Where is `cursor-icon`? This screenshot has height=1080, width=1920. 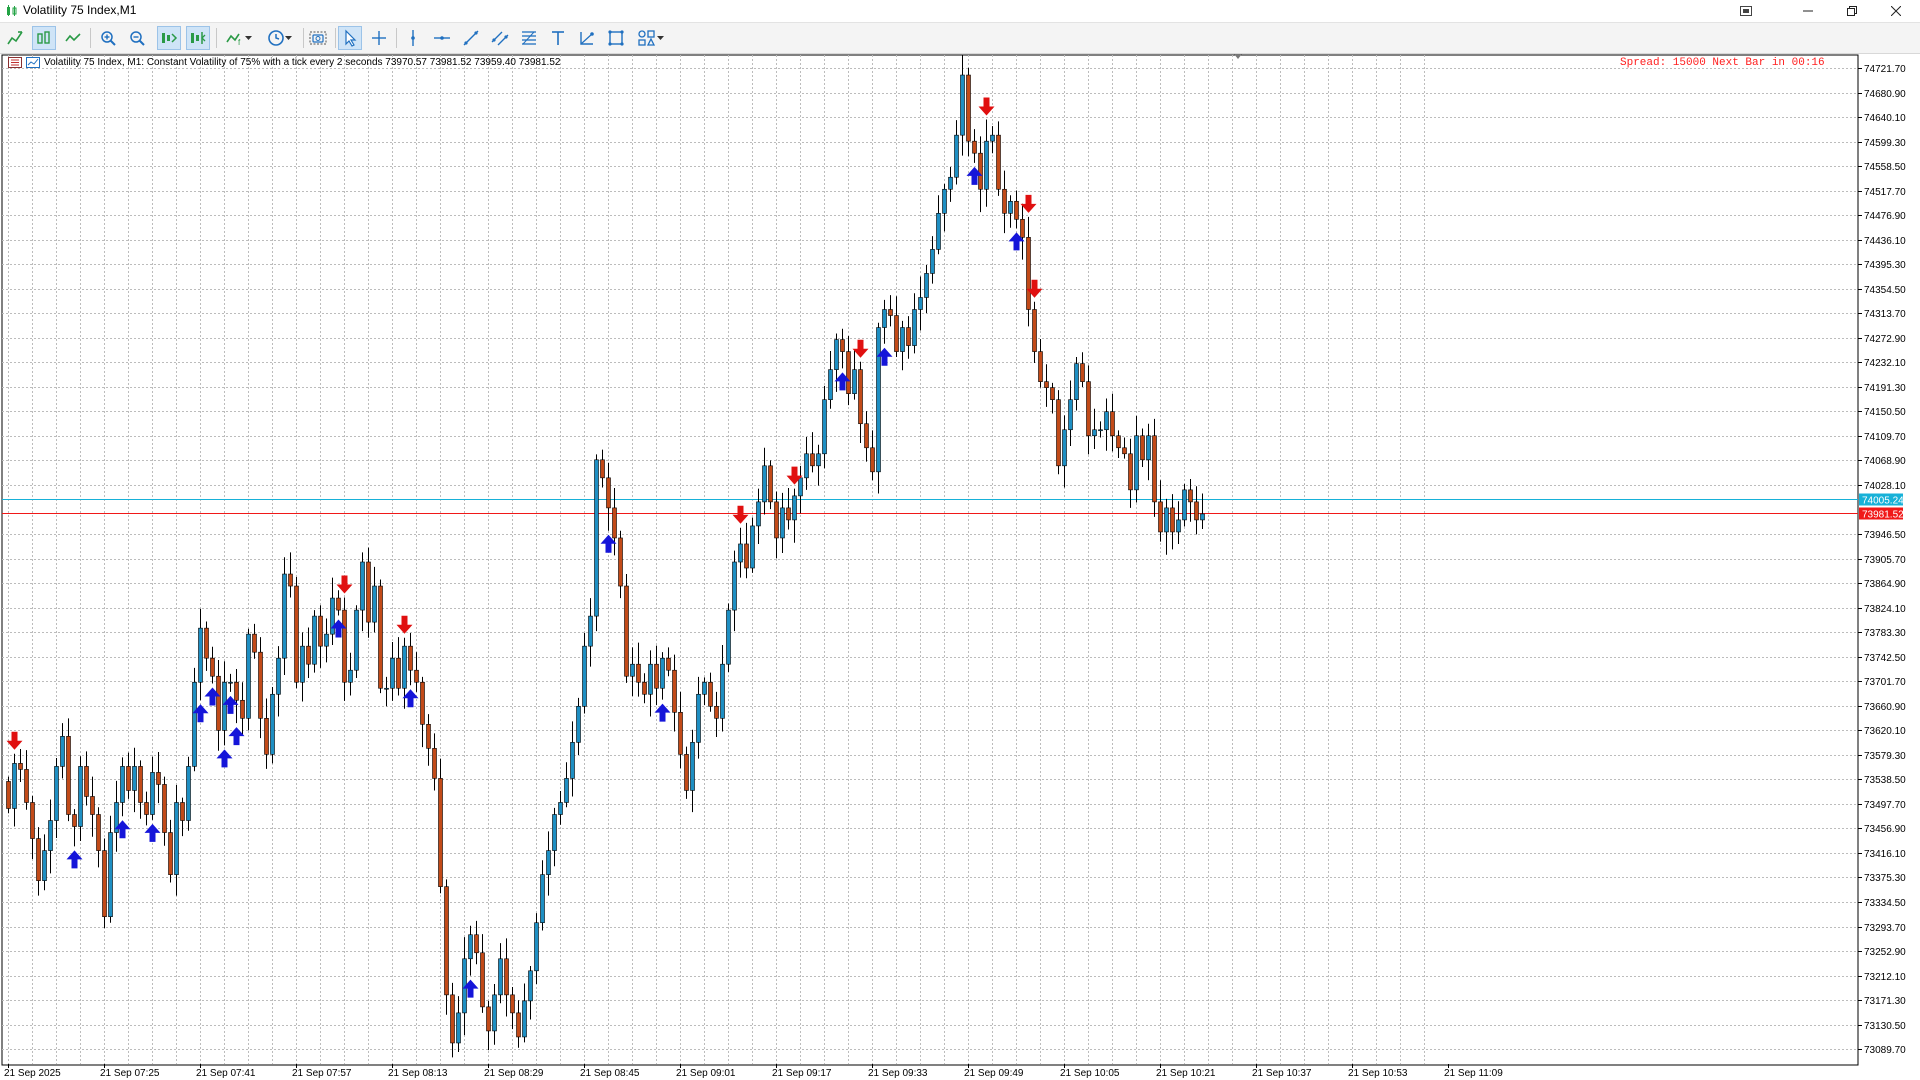 cursor-icon is located at coordinates (351, 38).